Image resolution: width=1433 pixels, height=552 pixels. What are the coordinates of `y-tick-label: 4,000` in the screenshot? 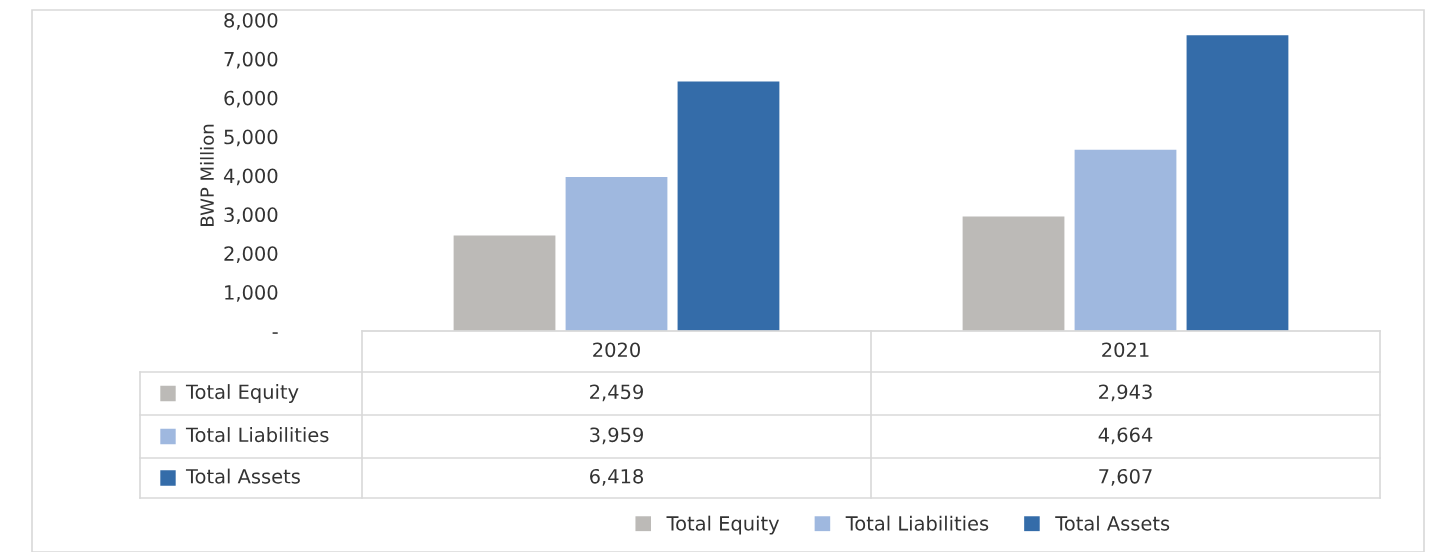 It's located at (250, 177).